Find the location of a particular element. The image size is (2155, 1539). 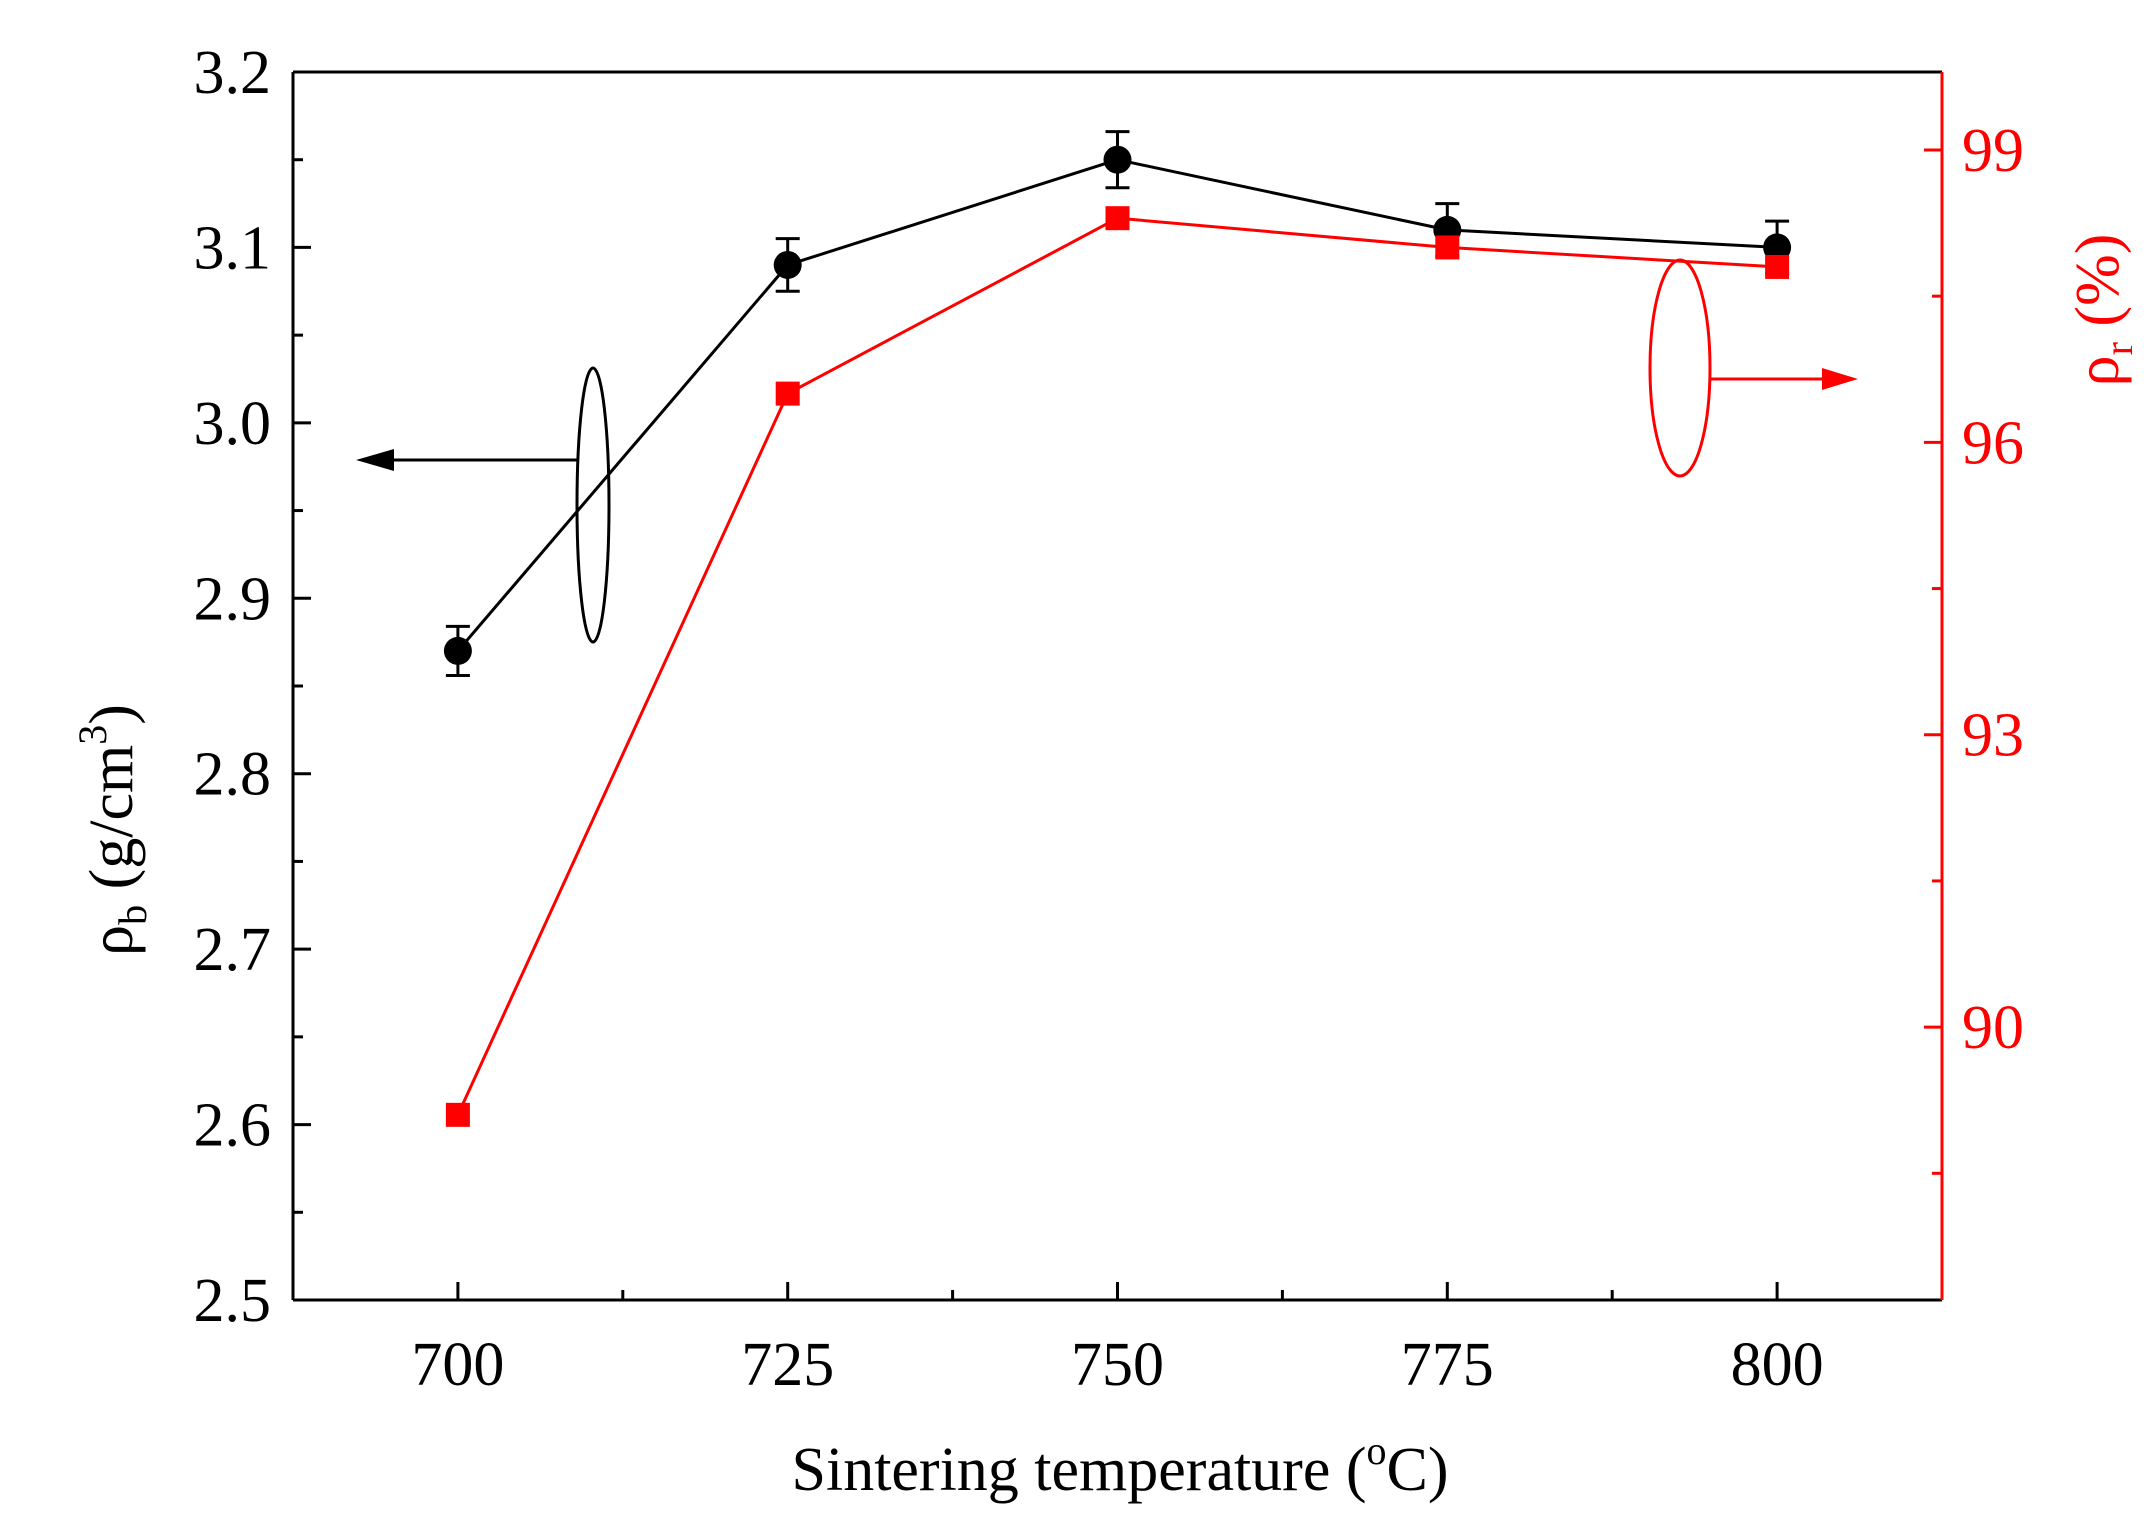

y-left-tick-label: 3.1 is located at coordinates (233, 248).